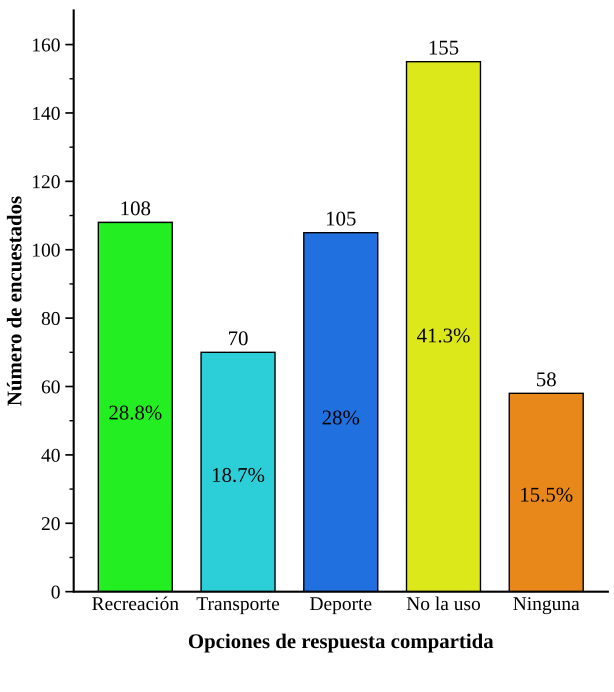 The height and width of the screenshot is (692, 614). What do you see at coordinates (46, 250) in the screenshot?
I see `y-tick-label: 100` at bounding box center [46, 250].